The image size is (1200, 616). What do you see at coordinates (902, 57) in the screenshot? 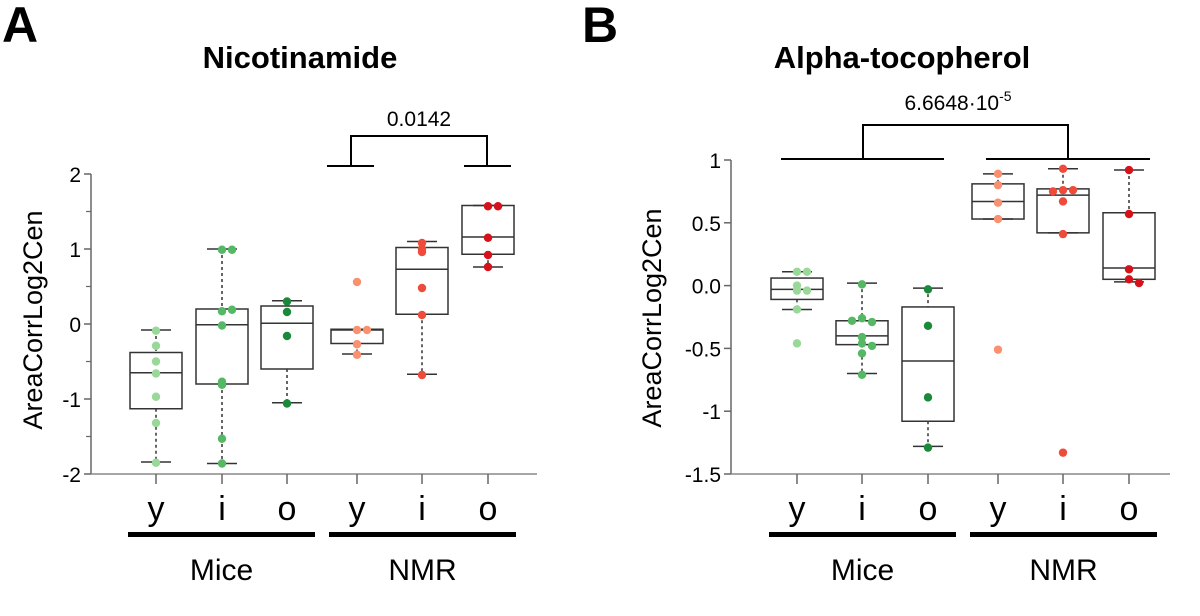
I see `chart-title-b: Alpha-tocopherol` at bounding box center [902, 57].